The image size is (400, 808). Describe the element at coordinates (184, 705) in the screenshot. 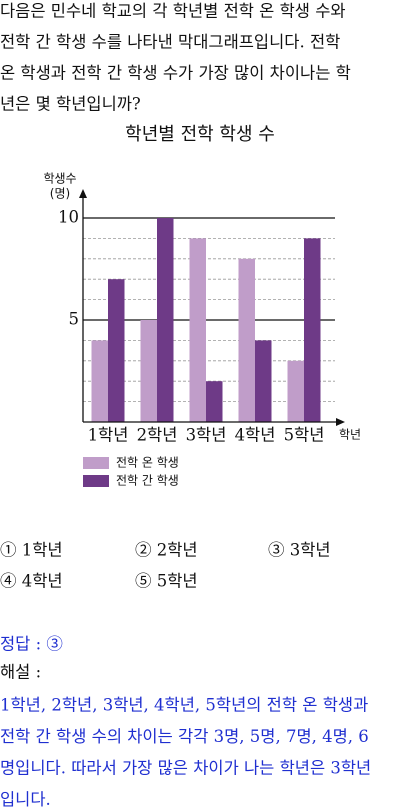

I see `explanation-line: 1학년, 2학년, 3학년, 4학년, 5학년의 전학 온 학생과` at that location.